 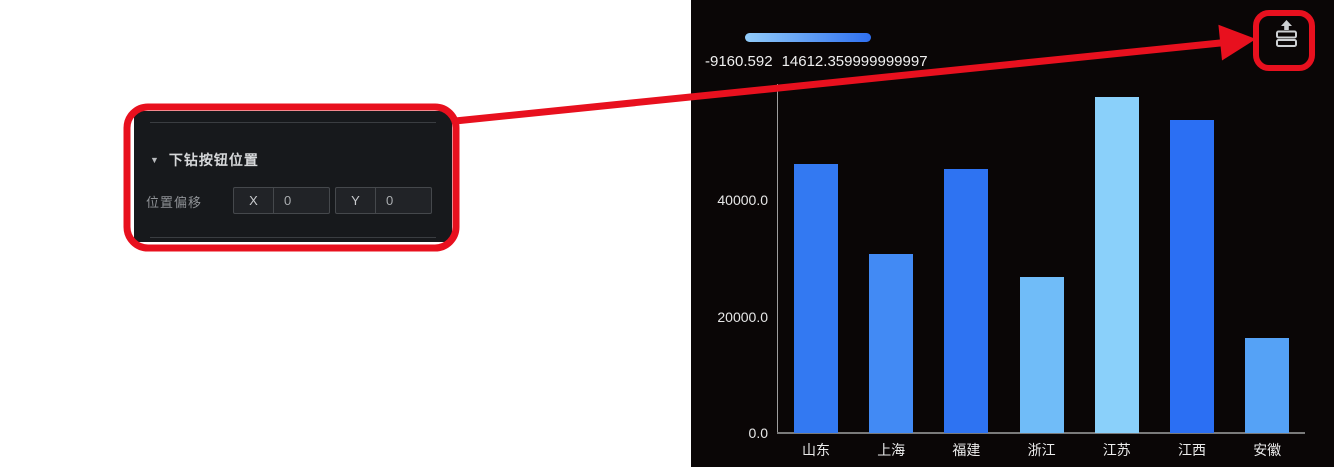 I want to click on section-header-drill-button-position: ▼ 下钻按钮位置, so click(x=204, y=160).